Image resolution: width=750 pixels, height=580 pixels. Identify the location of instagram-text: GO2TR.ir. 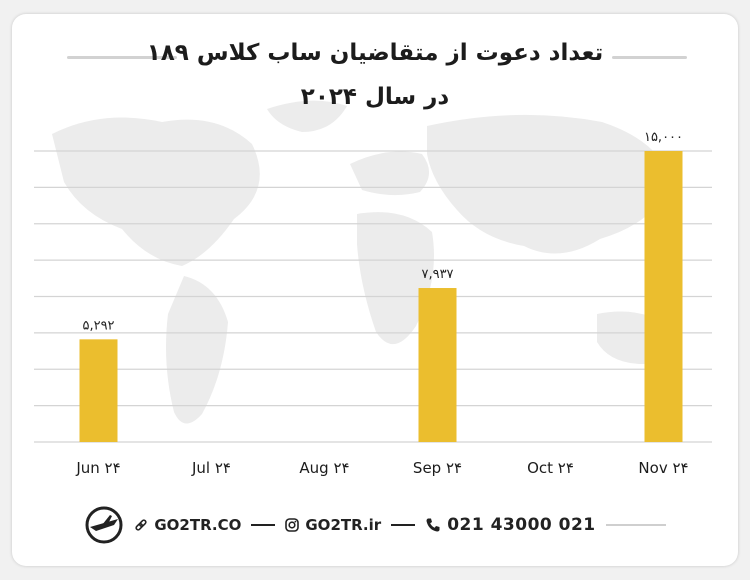
(343, 525).